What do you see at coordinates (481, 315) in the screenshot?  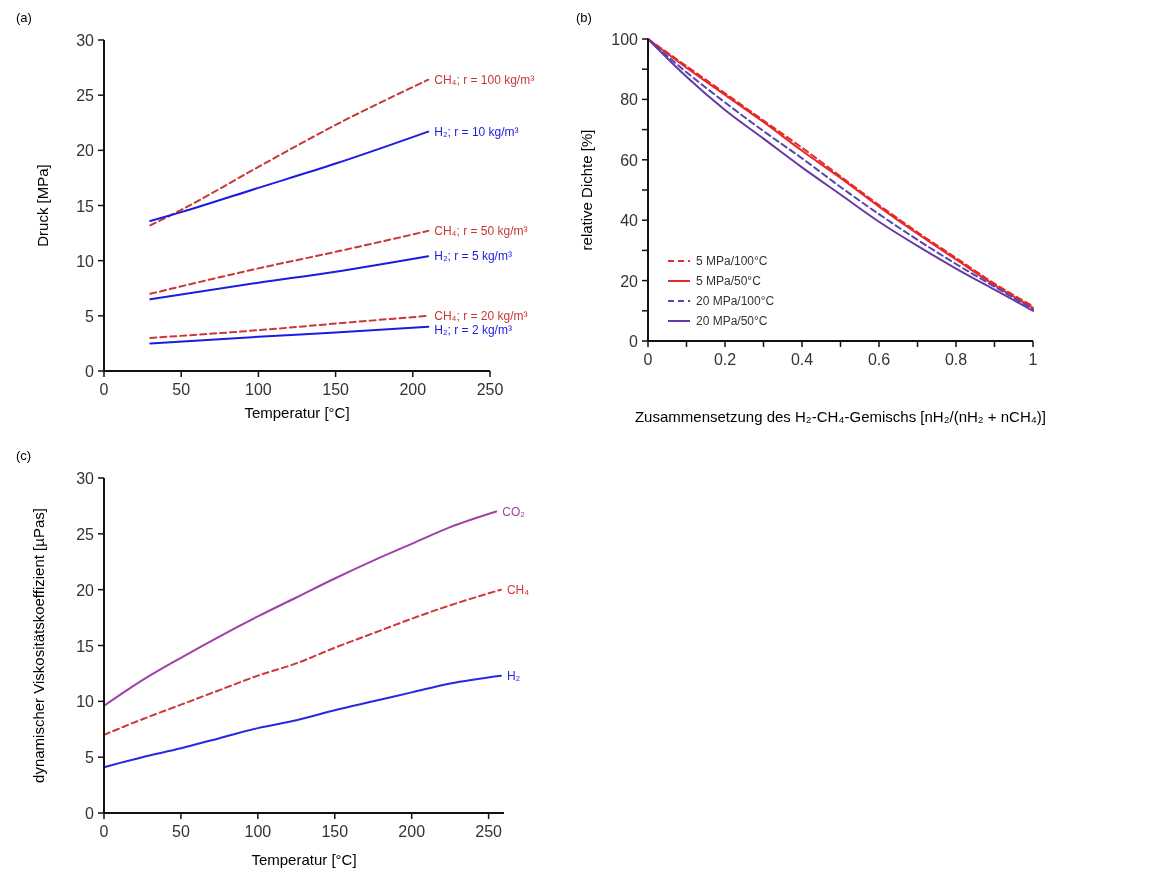 I see `series-label: CH₄; r = 20 kg/m³` at bounding box center [481, 315].